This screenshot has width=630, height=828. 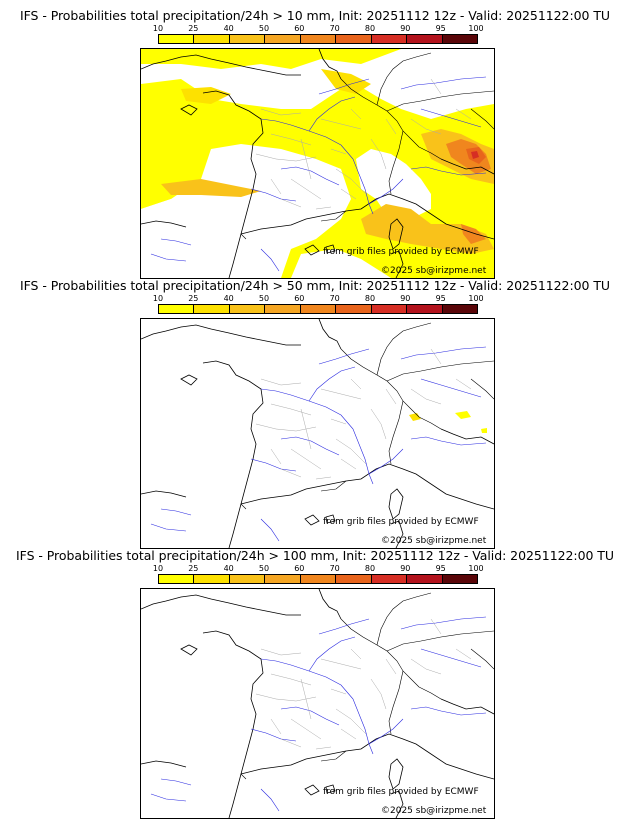 What do you see at coordinates (448, 422) in the screenshot?
I see `precip-field` at bounding box center [448, 422].